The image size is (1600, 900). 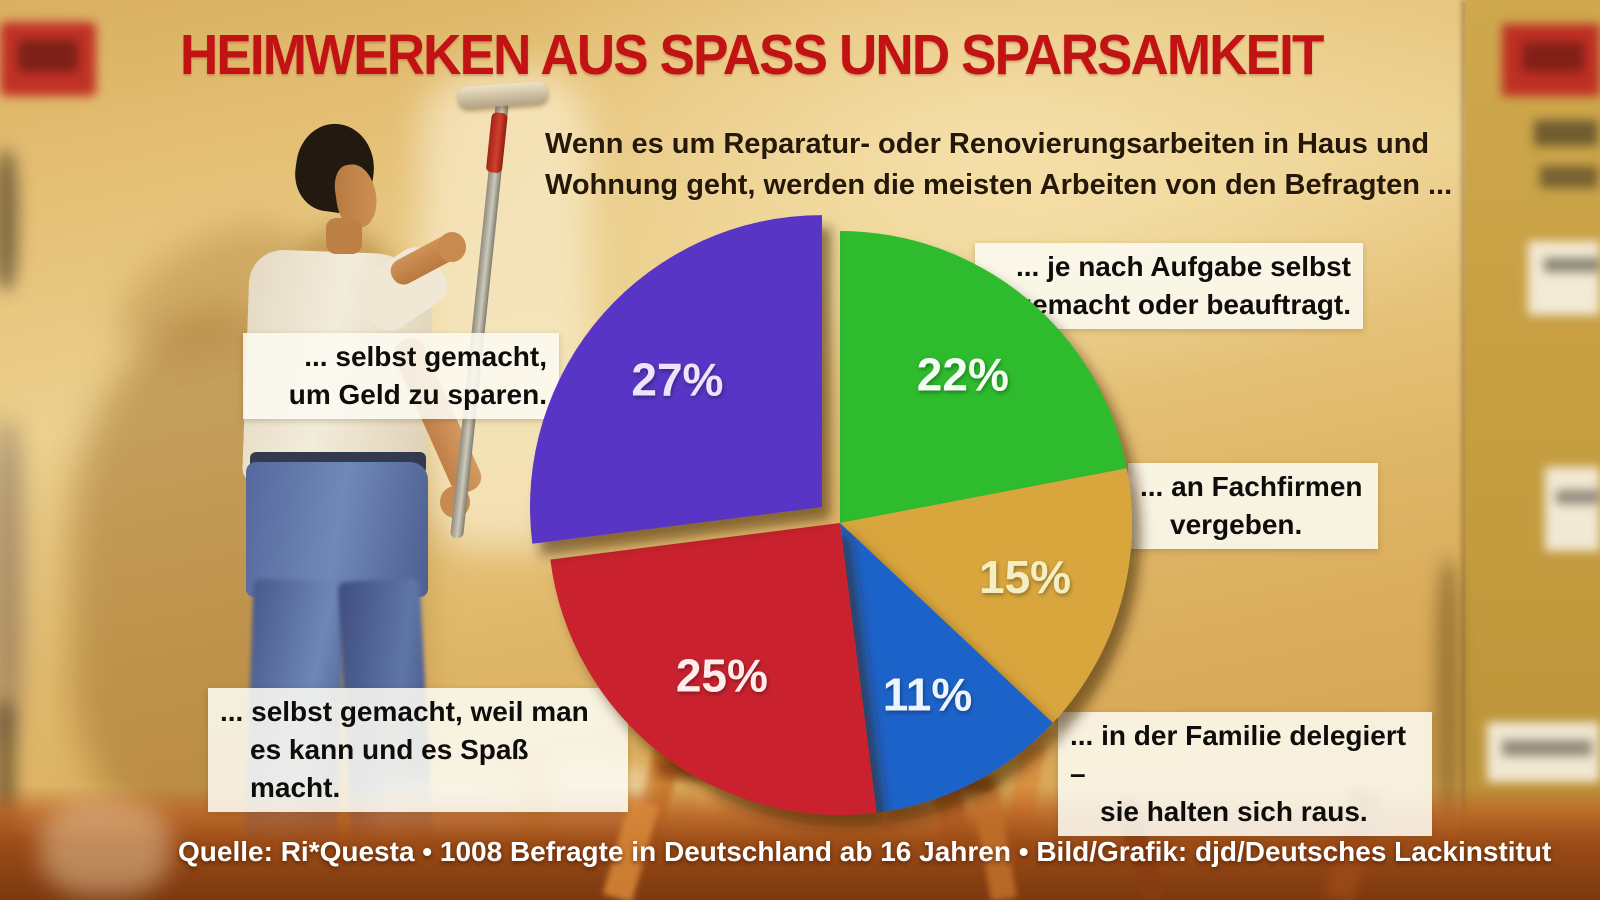 I want to click on pie-slice-fachfirmen, so click(x=986, y=595).